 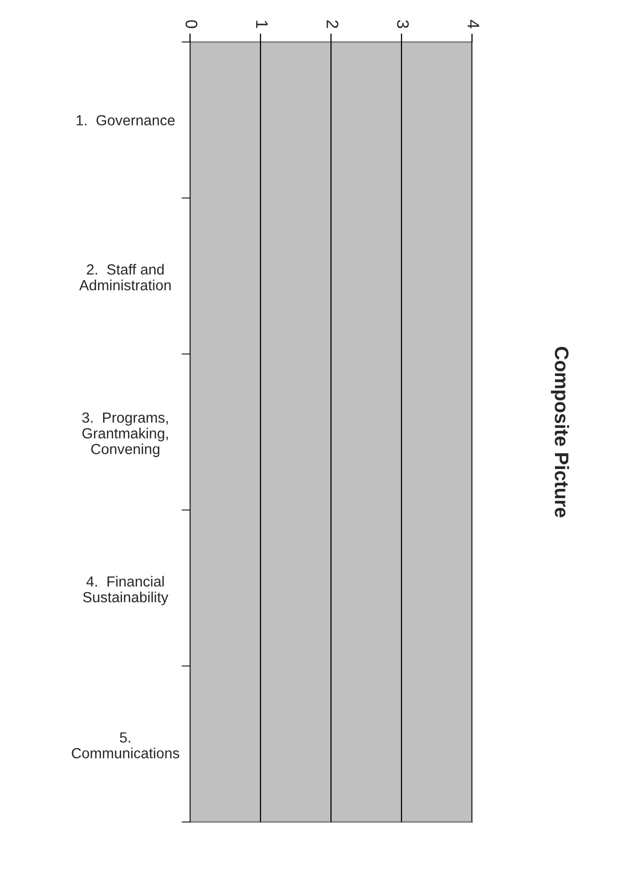 I want to click on y-tick-label: 3. Programs, Grantmaking, Convening, so click(x=125, y=435).